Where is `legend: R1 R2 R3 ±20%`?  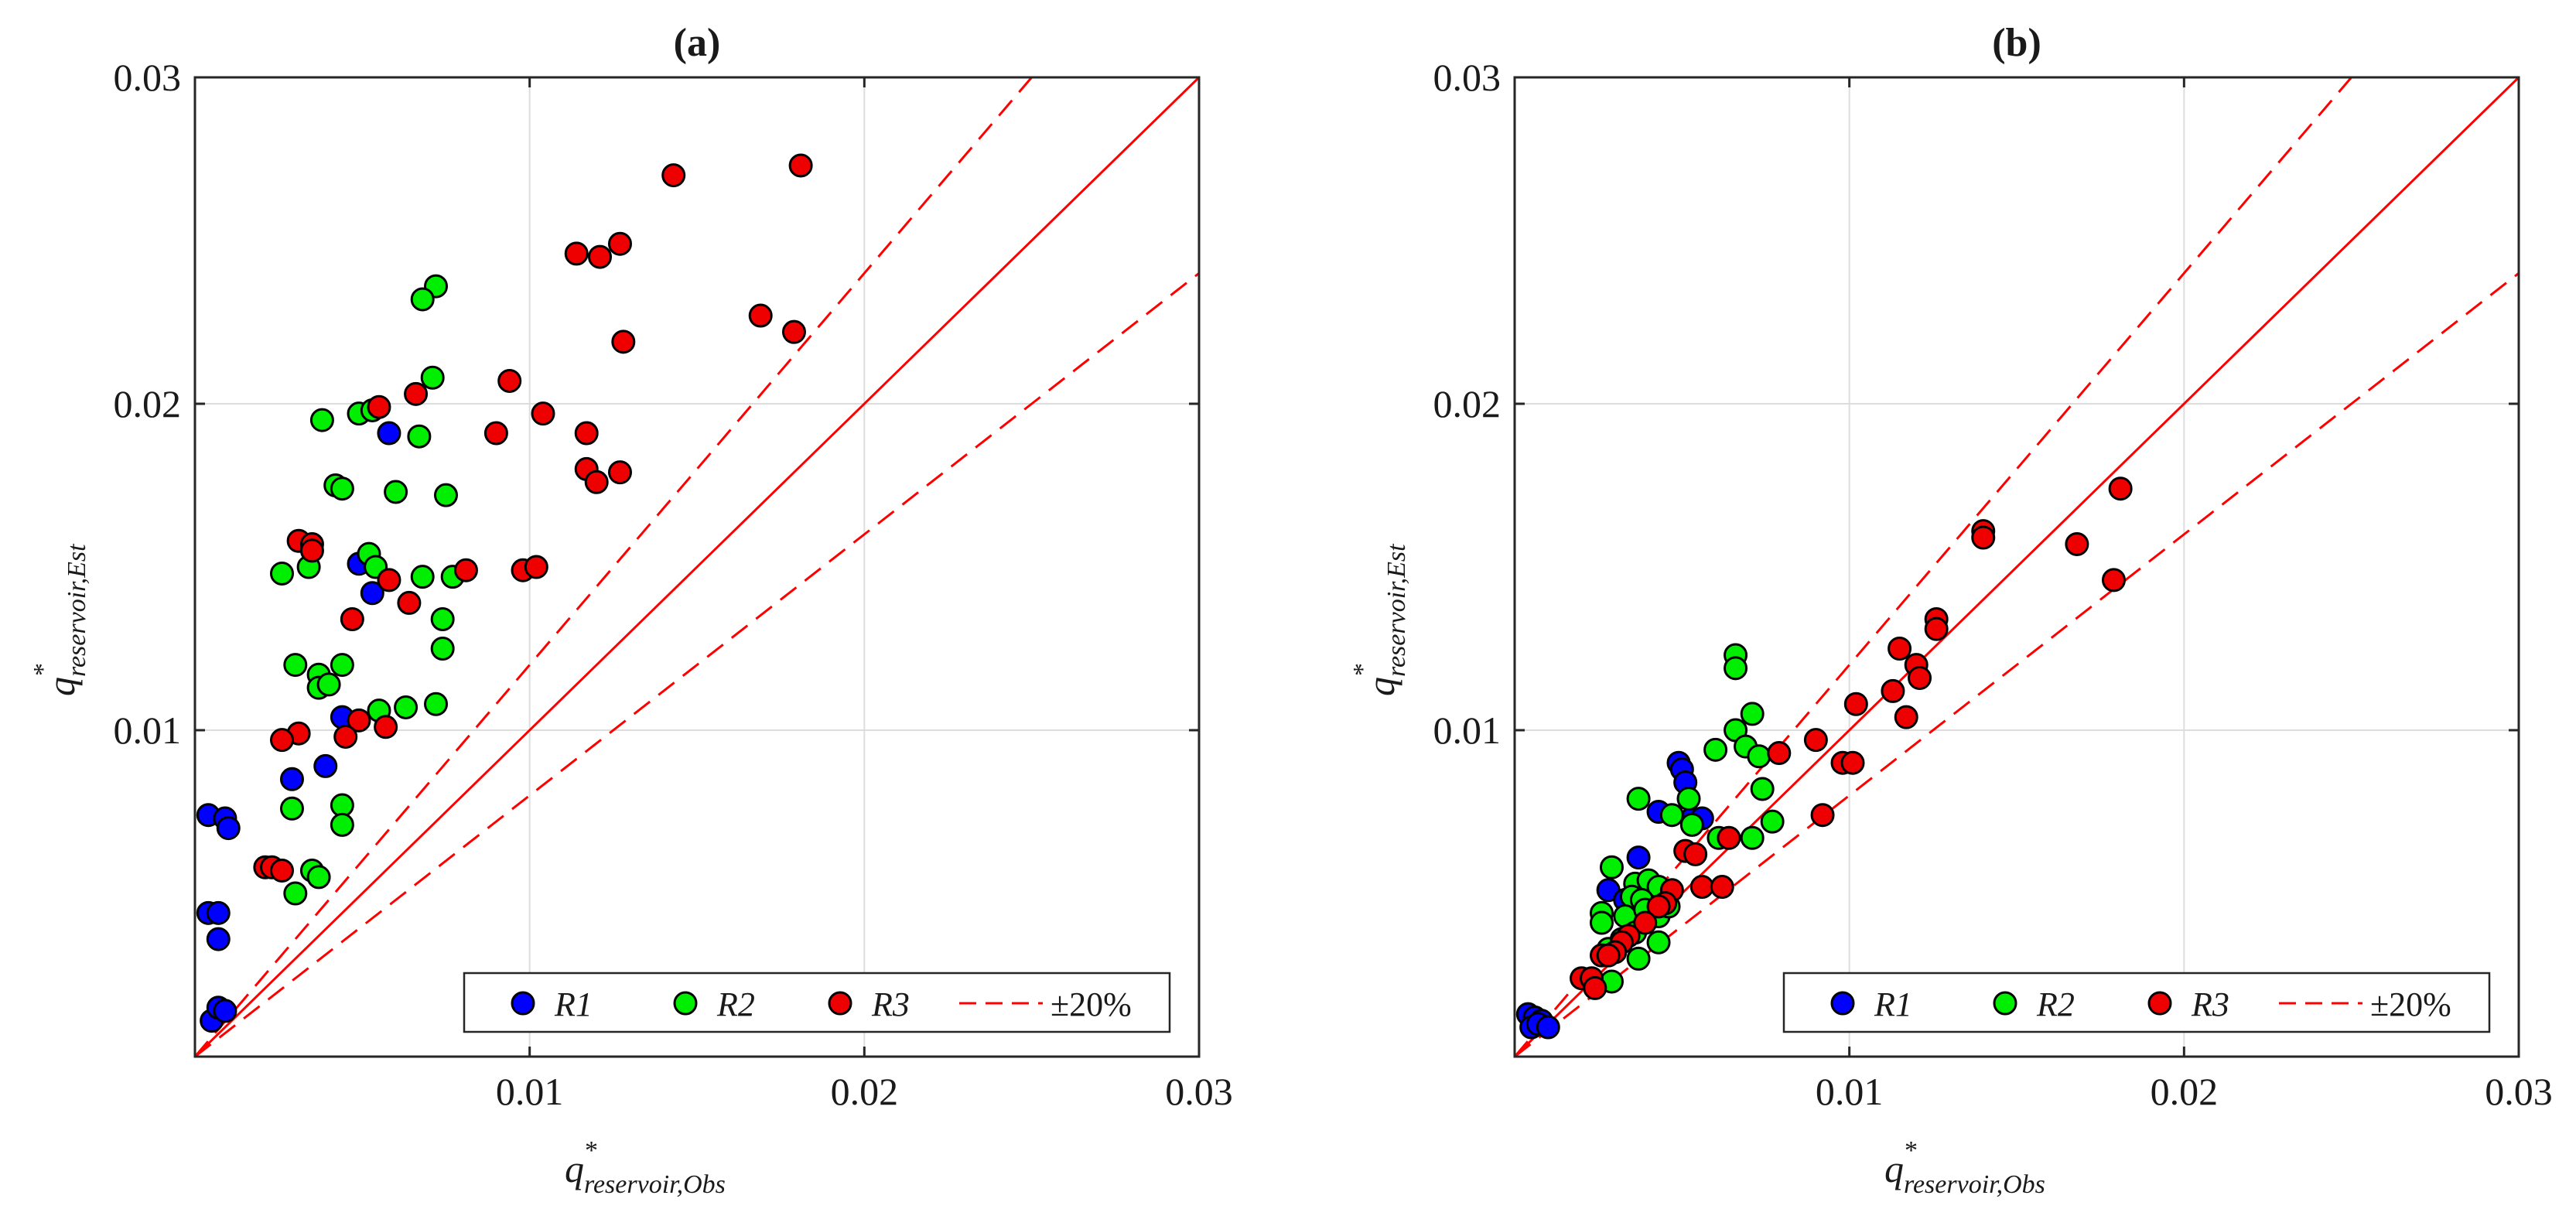 legend: R1 R2 R3 ±20% is located at coordinates (2136, 1003).